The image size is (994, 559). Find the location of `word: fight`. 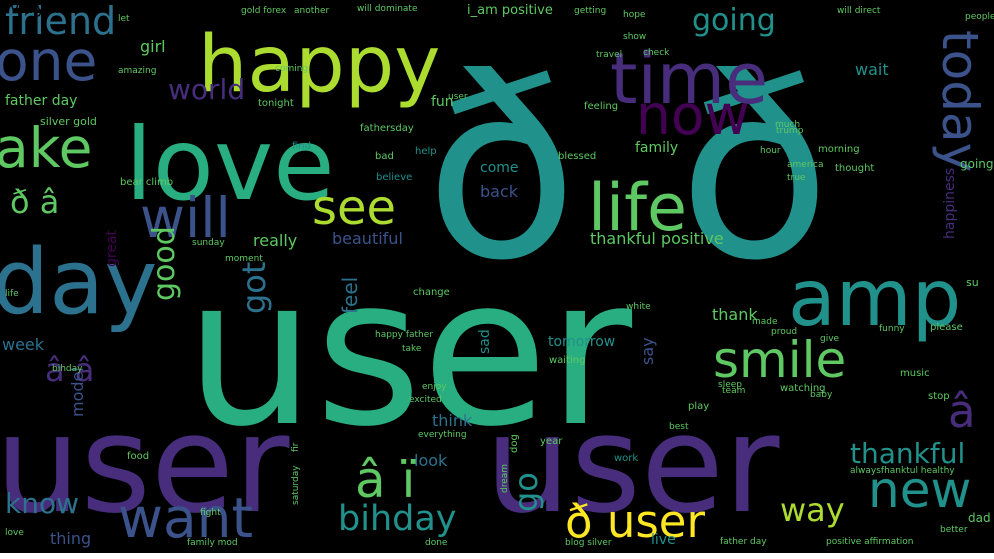

word: fight is located at coordinates (210, 512).